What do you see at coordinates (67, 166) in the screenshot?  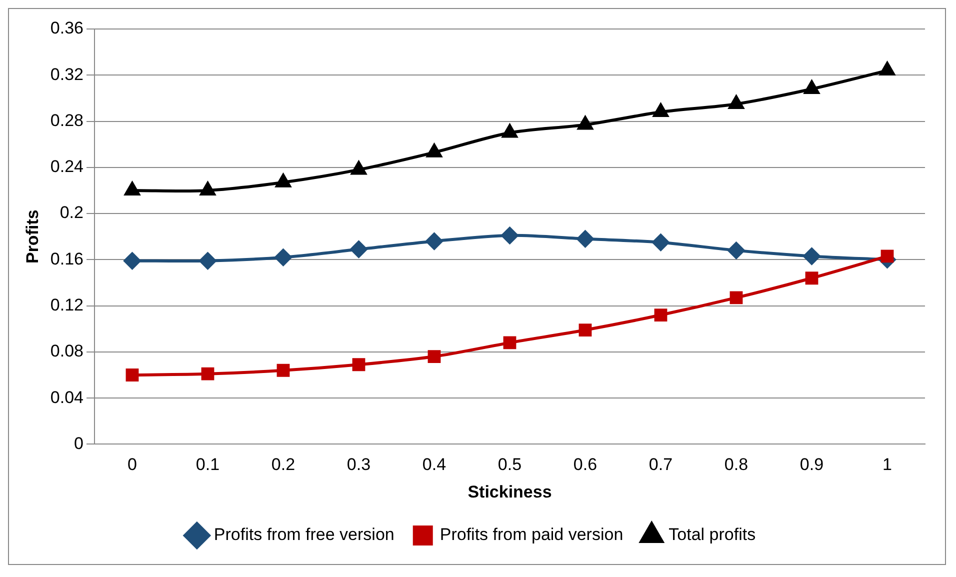 I see `y-tick-label: 0.24` at bounding box center [67, 166].